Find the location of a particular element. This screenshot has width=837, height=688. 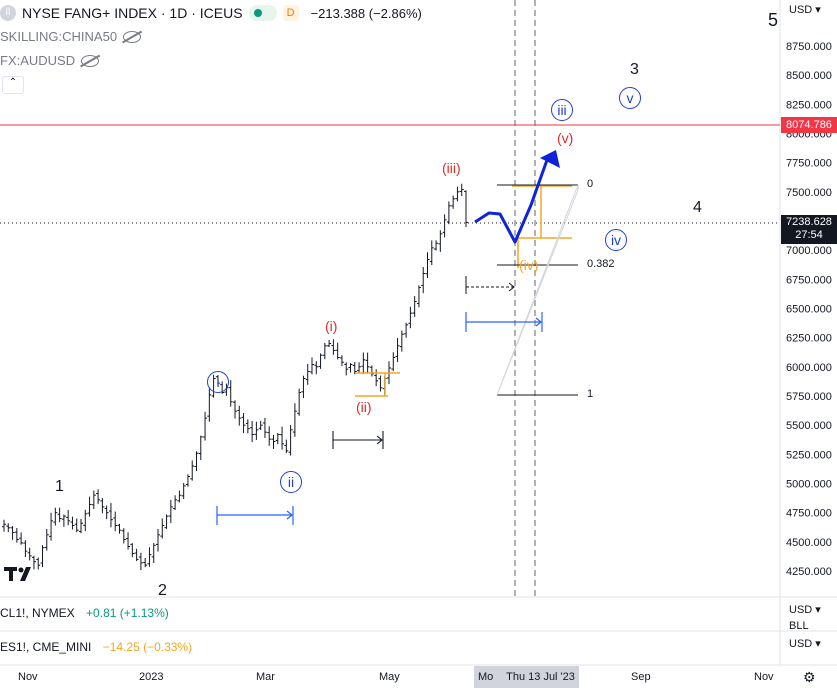

wave-minor-v: (v) is located at coordinates (565, 138).